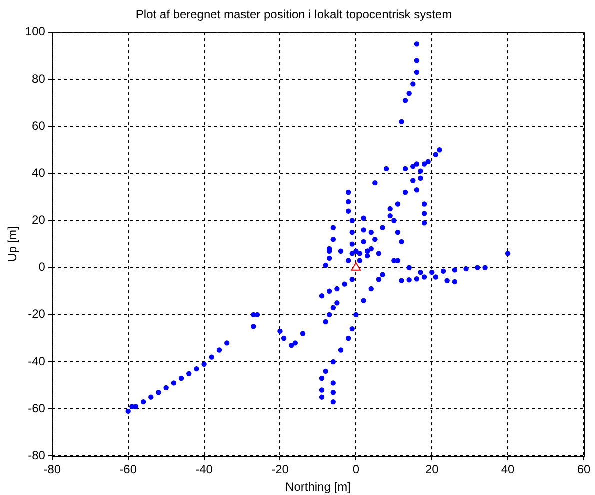 The image size is (595, 495). I want to click on x-tick-label: -40, so click(205, 469).